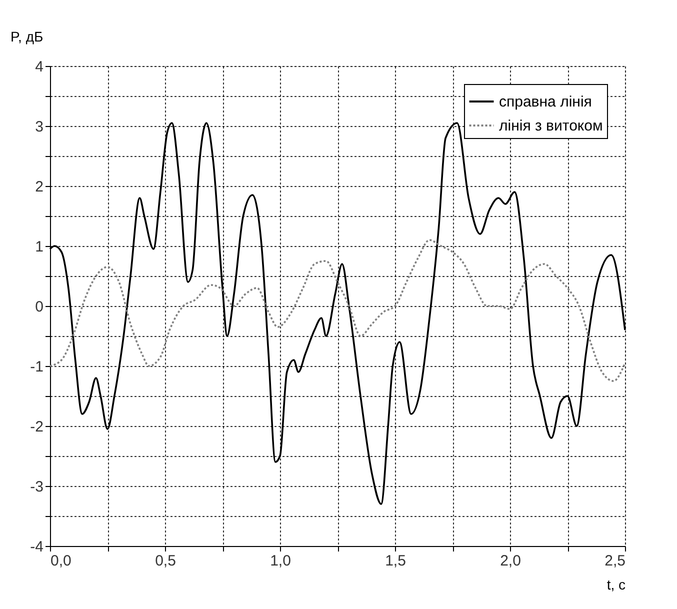 The height and width of the screenshot is (609, 677). I want to click on legend-label: справна лінія, so click(545, 102).